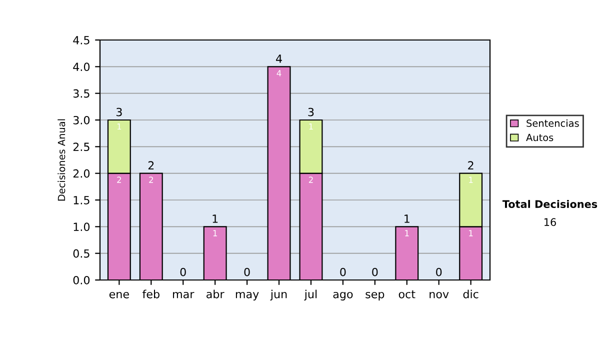  I want to click on y-tick-label: 0.0, so click(81, 280).